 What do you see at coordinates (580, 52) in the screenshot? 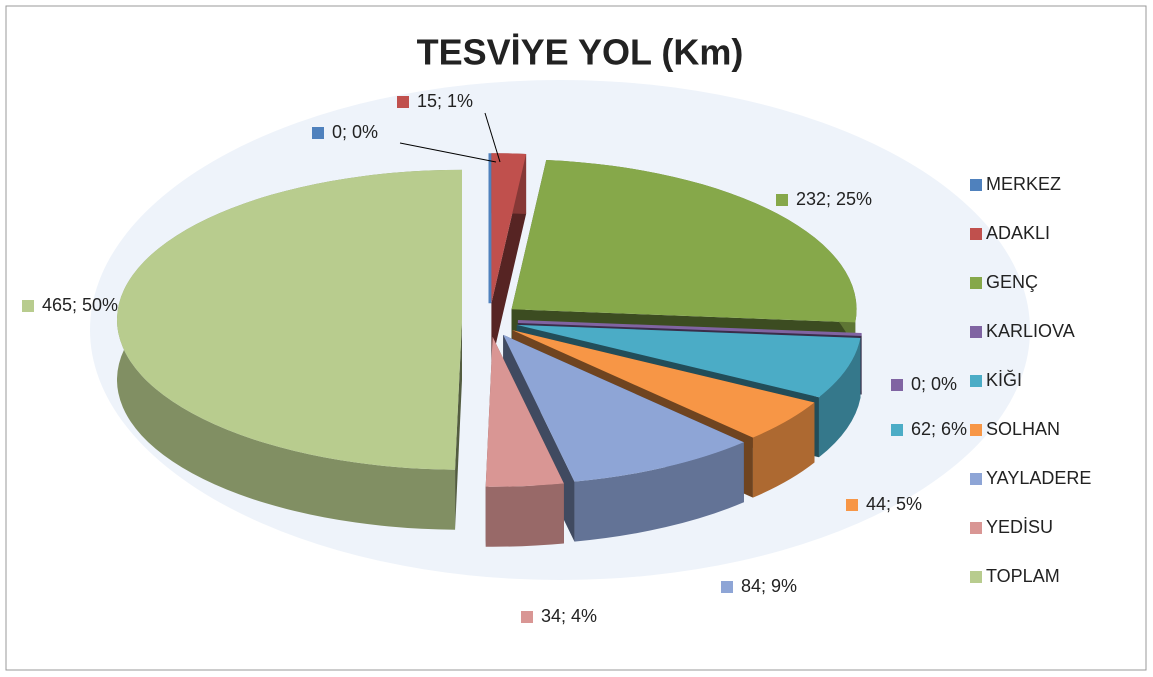
I see `chart-title: TESVİYE YOL (Km)` at bounding box center [580, 52].